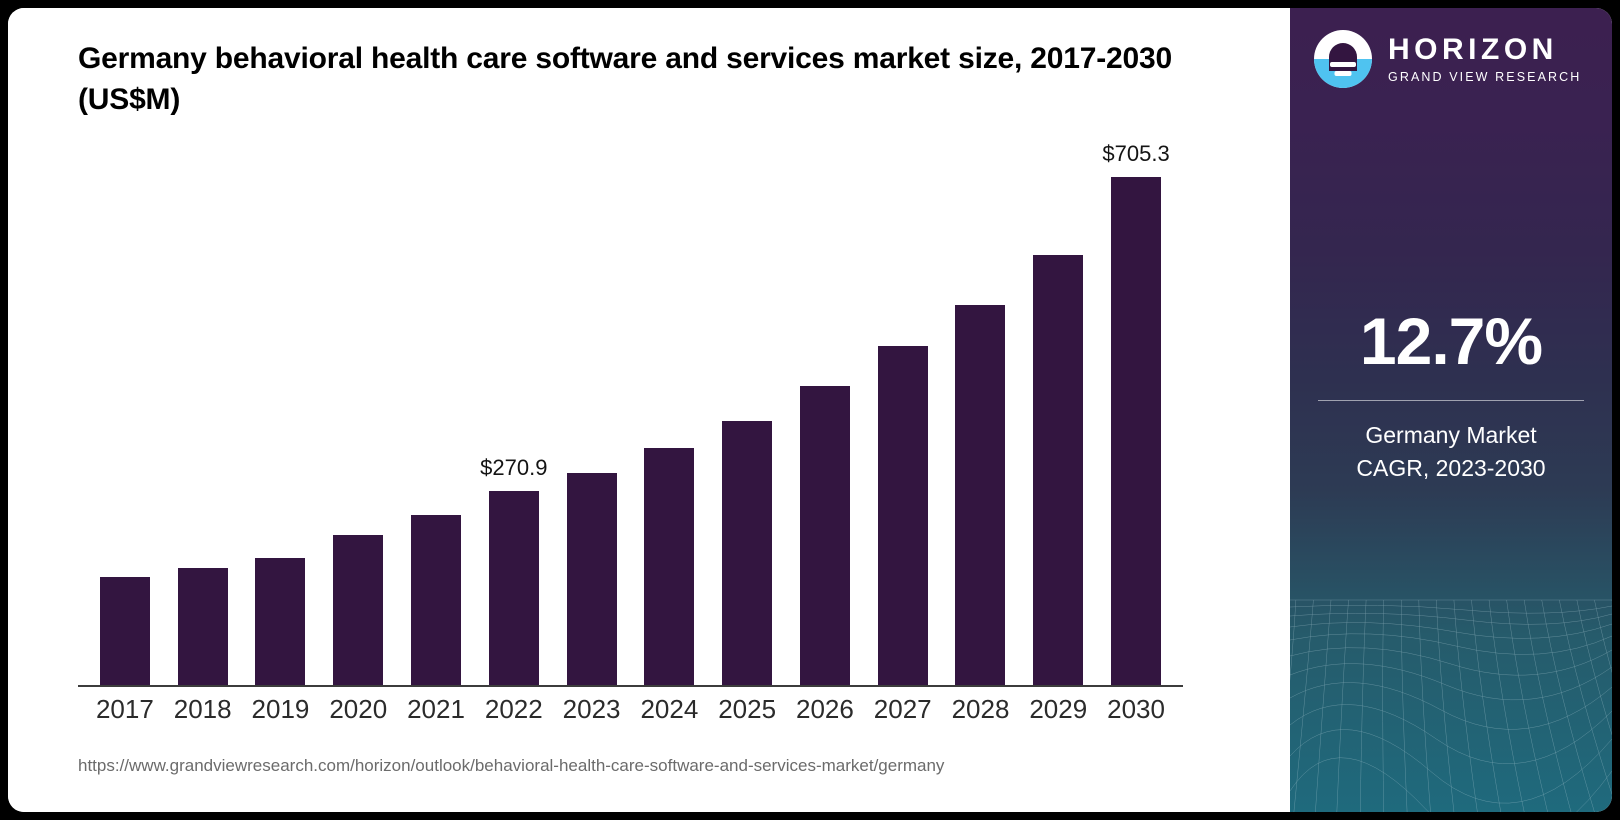 Image resolution: width=1620 pixels, height=820 pixels. I want to click on x-tick-2027: 2027, so click(902, 709).